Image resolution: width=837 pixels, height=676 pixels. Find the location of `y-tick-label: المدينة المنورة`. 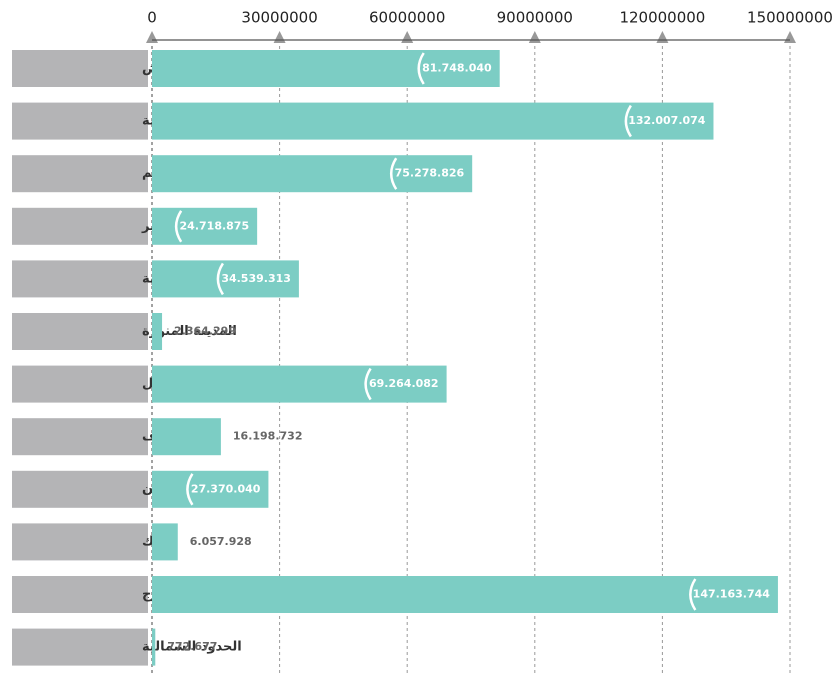

y-tick-label: المدينة المنورة is located at coordinates (189, 331).